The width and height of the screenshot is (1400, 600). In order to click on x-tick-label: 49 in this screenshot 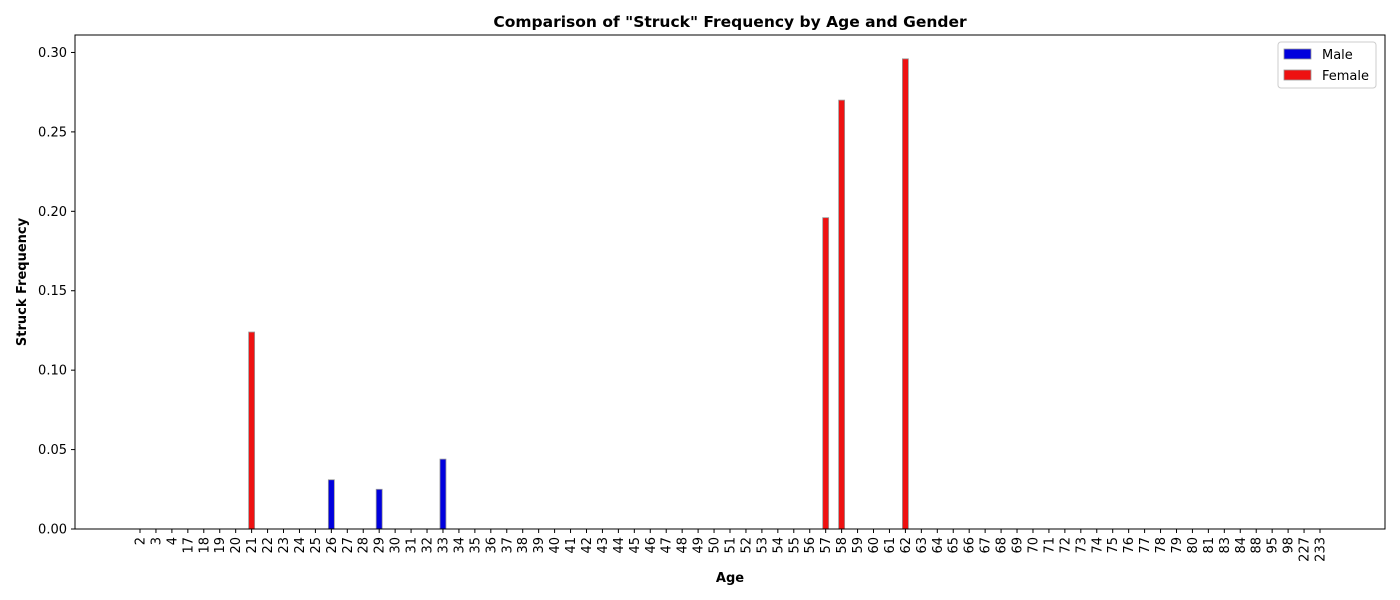, I will do `click(699, 545)`.